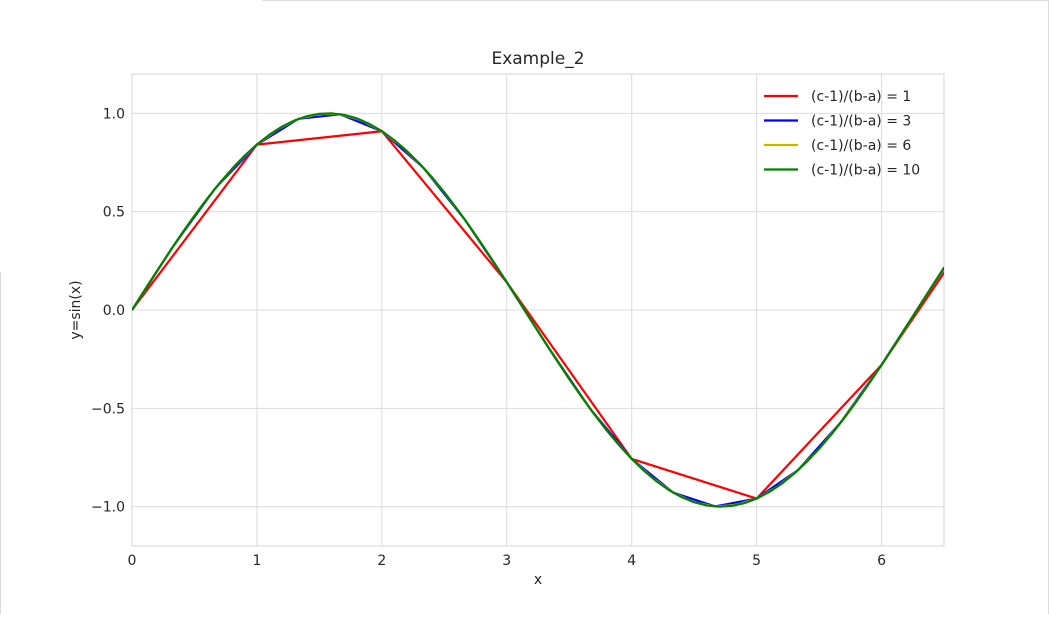  What do you see at coordinates (655, 0) in the screenshot?
I see `window-edge-top` at bounding box center [655, 0].